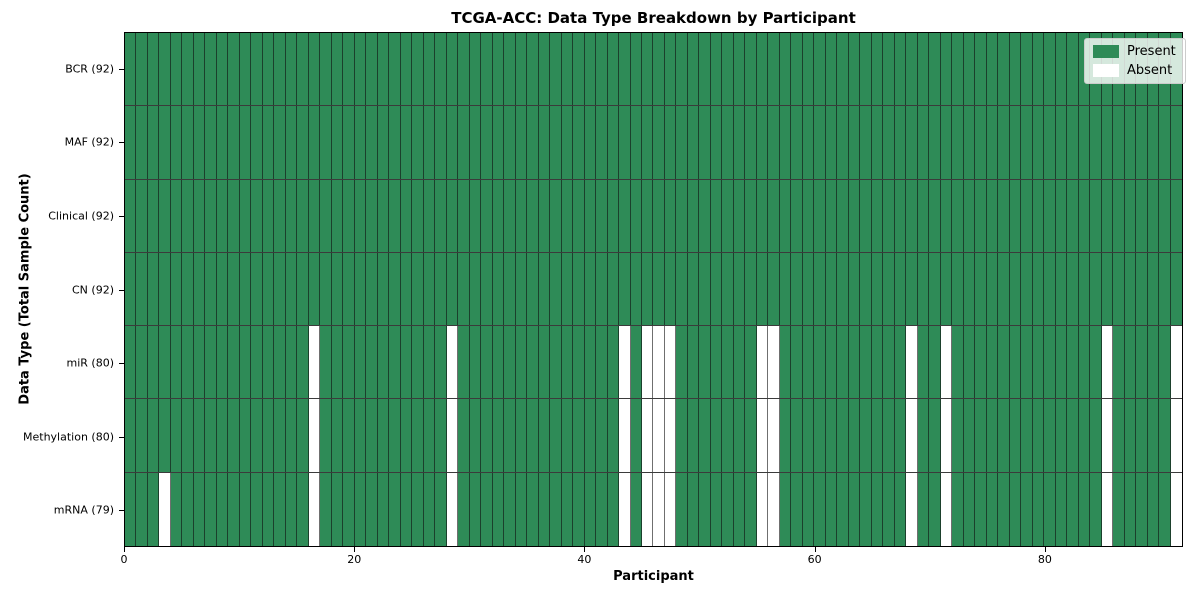 This screenshot has height=600, width=1200. What do you see at coordinates (653, 70) in the screenshot?
I see `matrix-row` at bounding box center [653, 70].